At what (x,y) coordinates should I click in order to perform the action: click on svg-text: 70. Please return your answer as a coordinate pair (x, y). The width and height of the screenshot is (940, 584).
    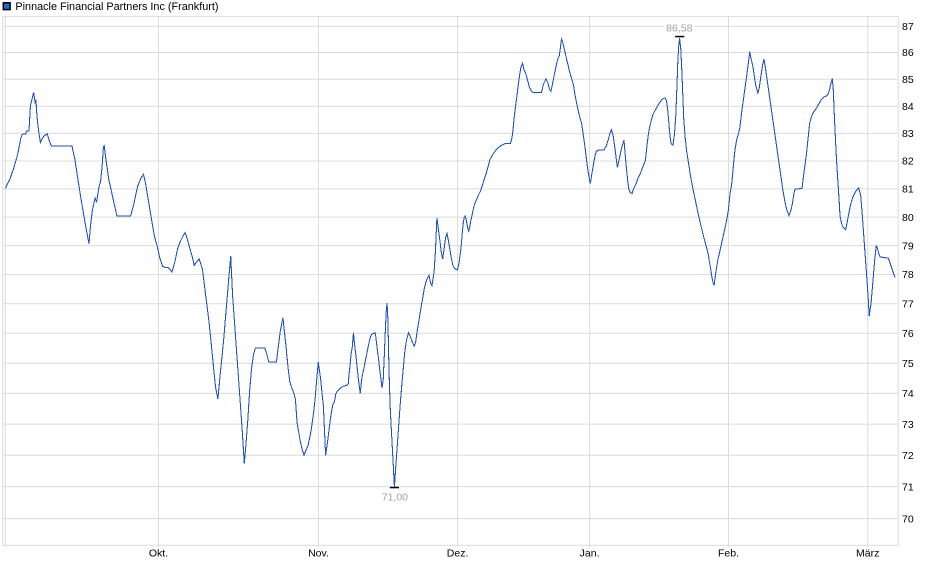
    Looking at the image, I should click on (908, 519).